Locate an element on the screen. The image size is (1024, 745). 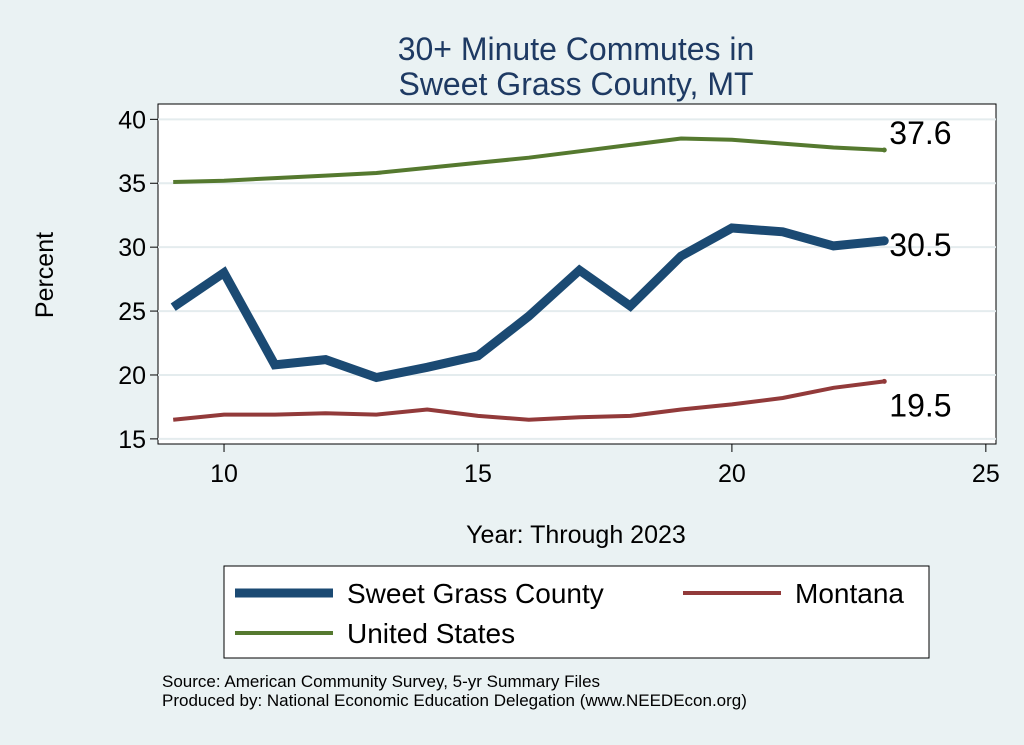
legend-label-montana: Montana is located at coordinates (849, 593).